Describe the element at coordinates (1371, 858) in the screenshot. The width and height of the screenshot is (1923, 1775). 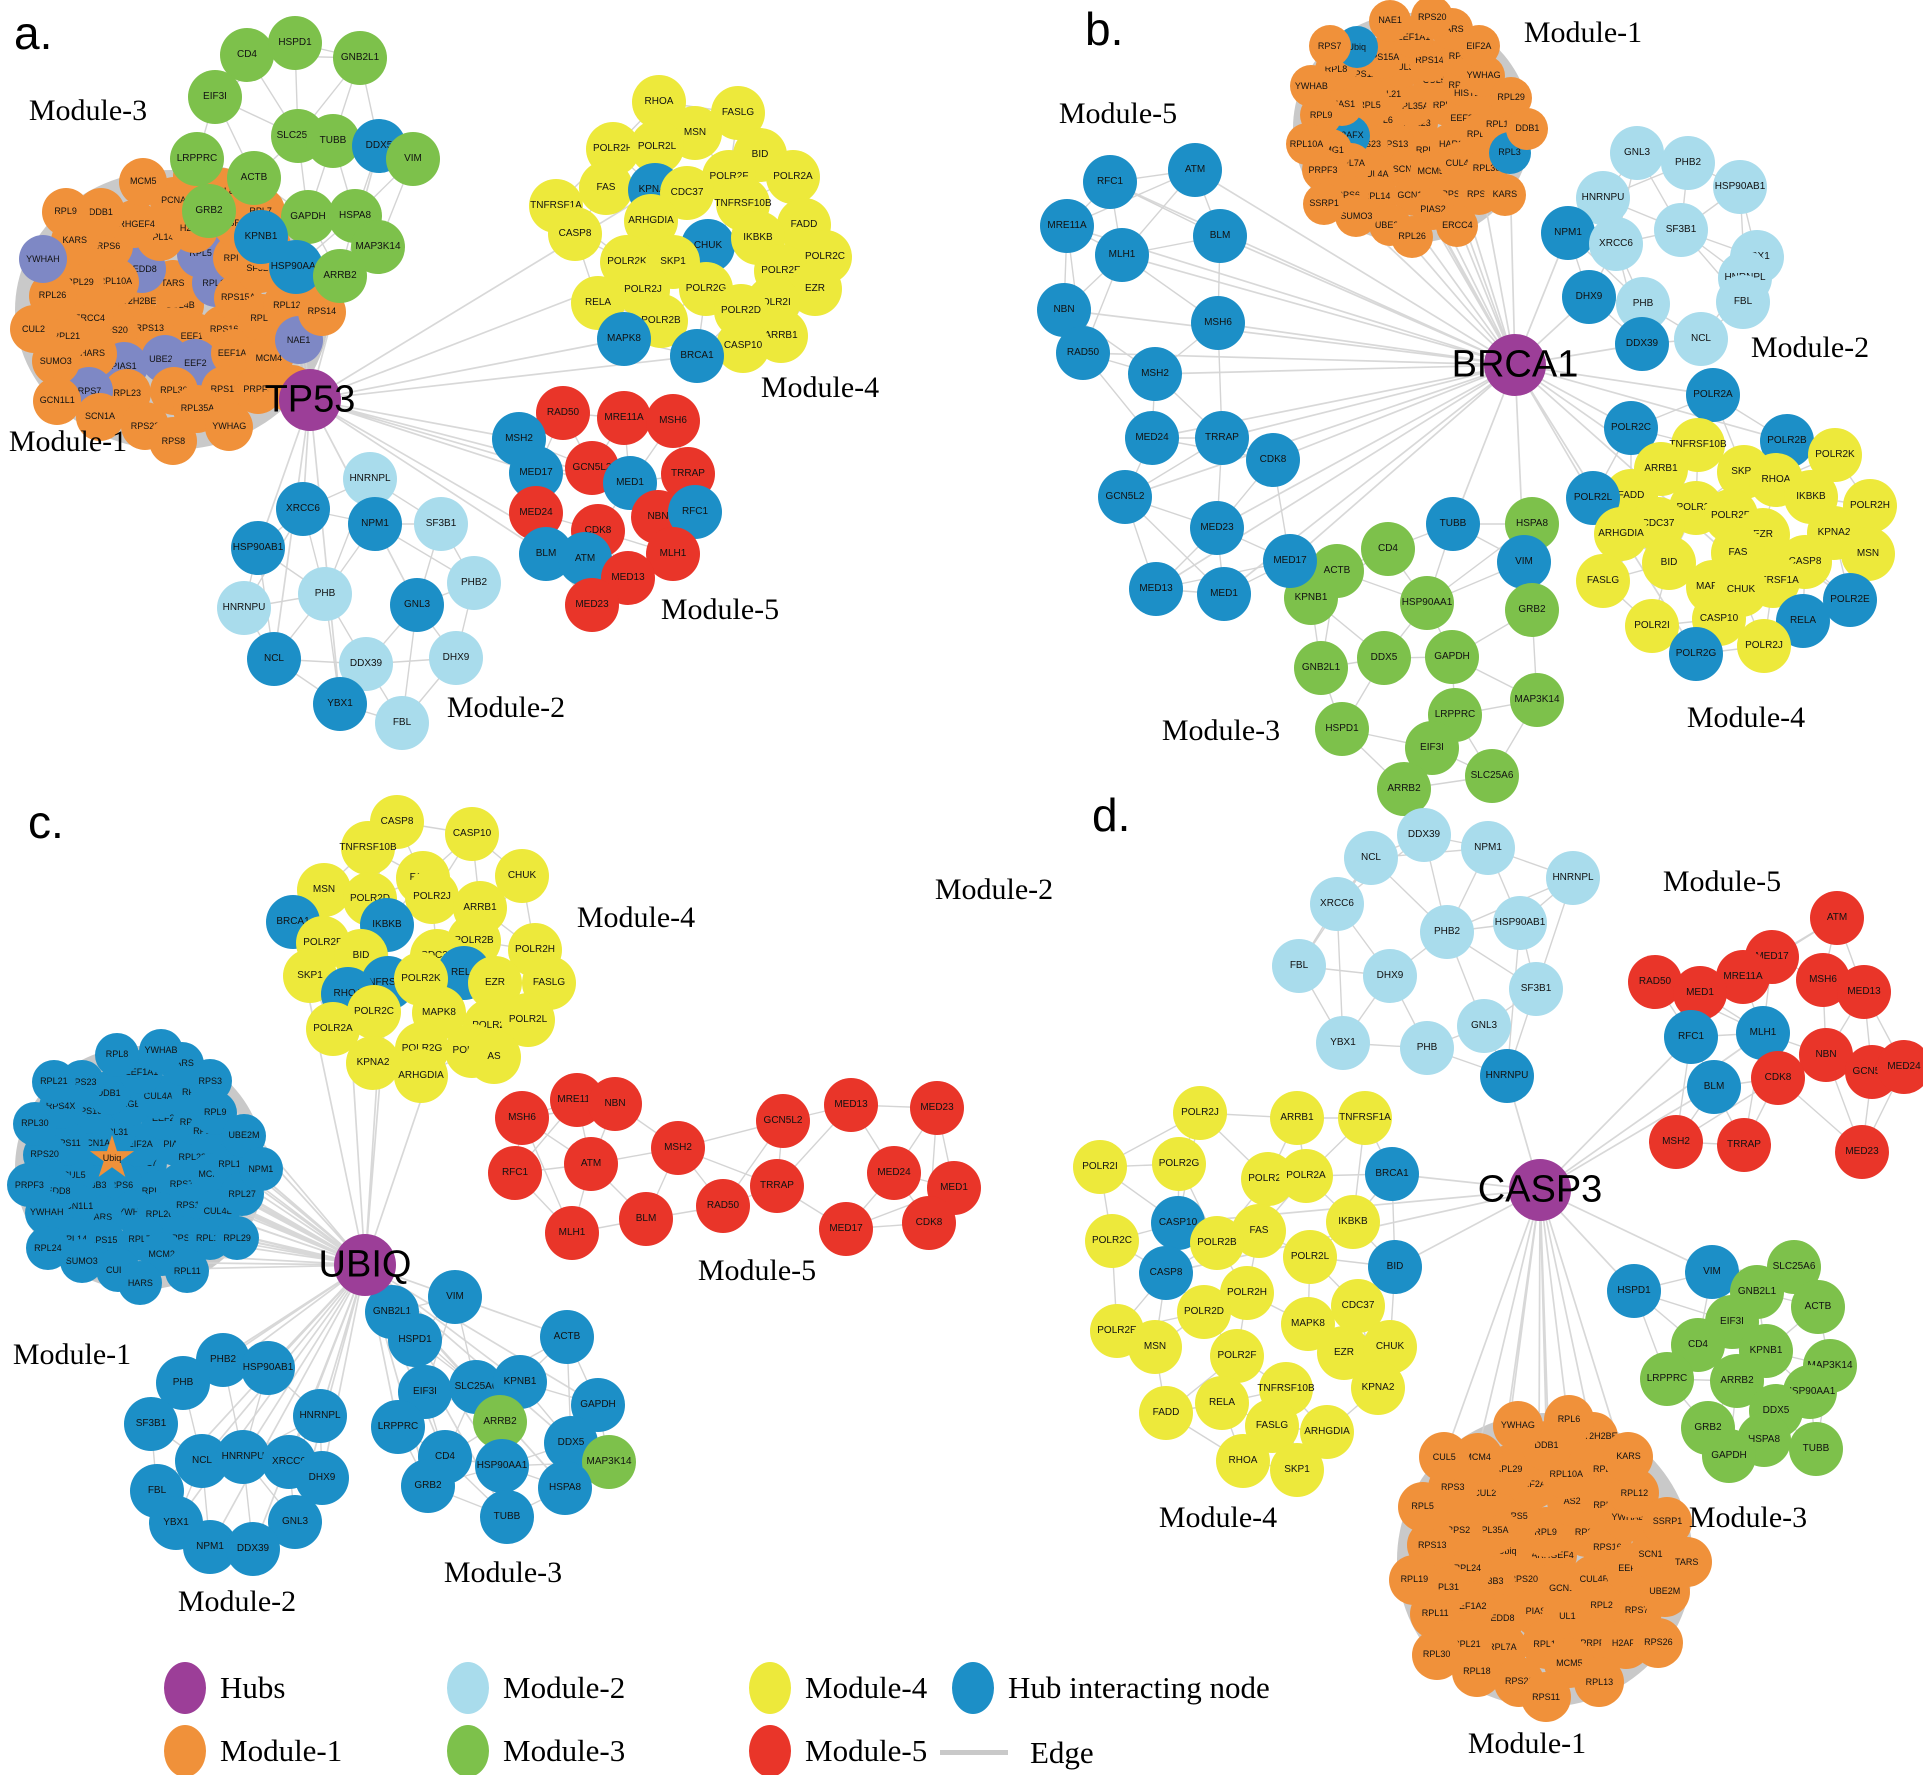
I see `network-node: NCL` at that location.